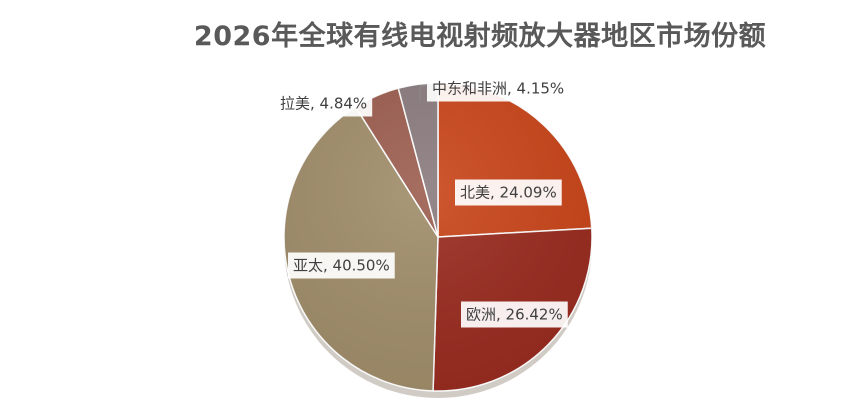  I want to click on data-label-text-4: 中东和非洲, 4.15%, so click(498, 89).